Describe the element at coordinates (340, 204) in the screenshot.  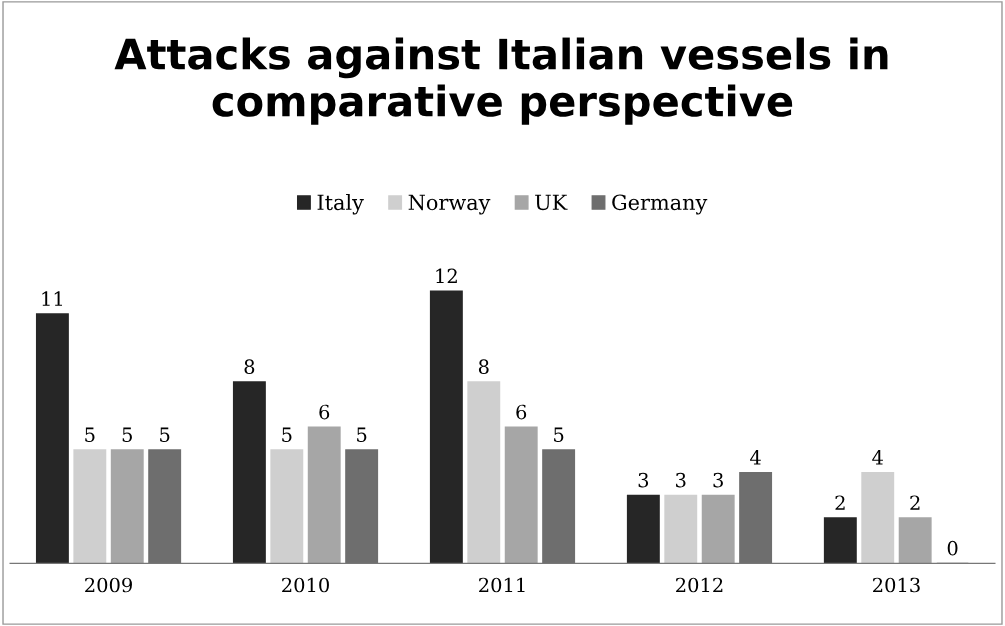
I see `legend-label: Italy` at that location.